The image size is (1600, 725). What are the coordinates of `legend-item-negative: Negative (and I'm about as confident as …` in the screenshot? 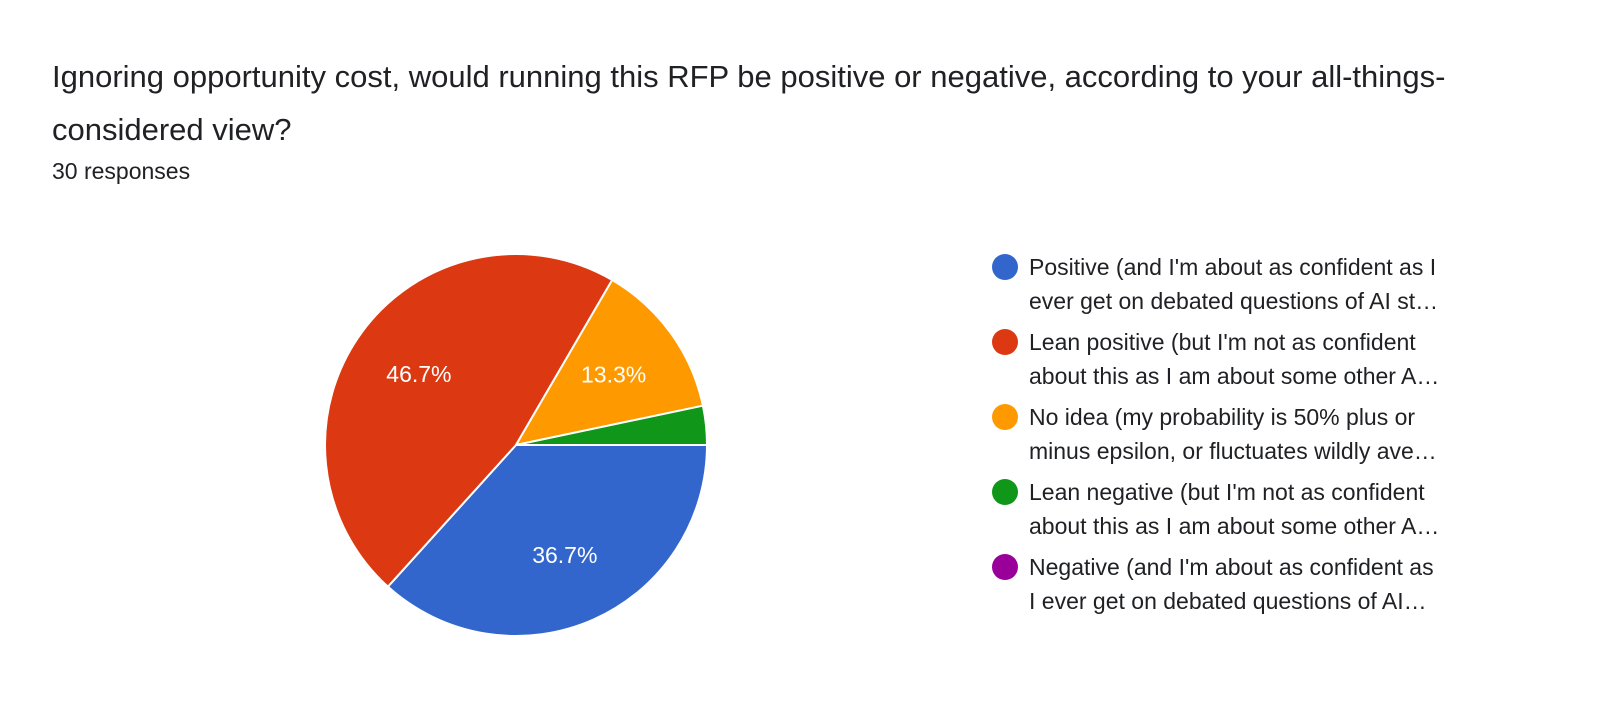 It's located at (1250, 587).